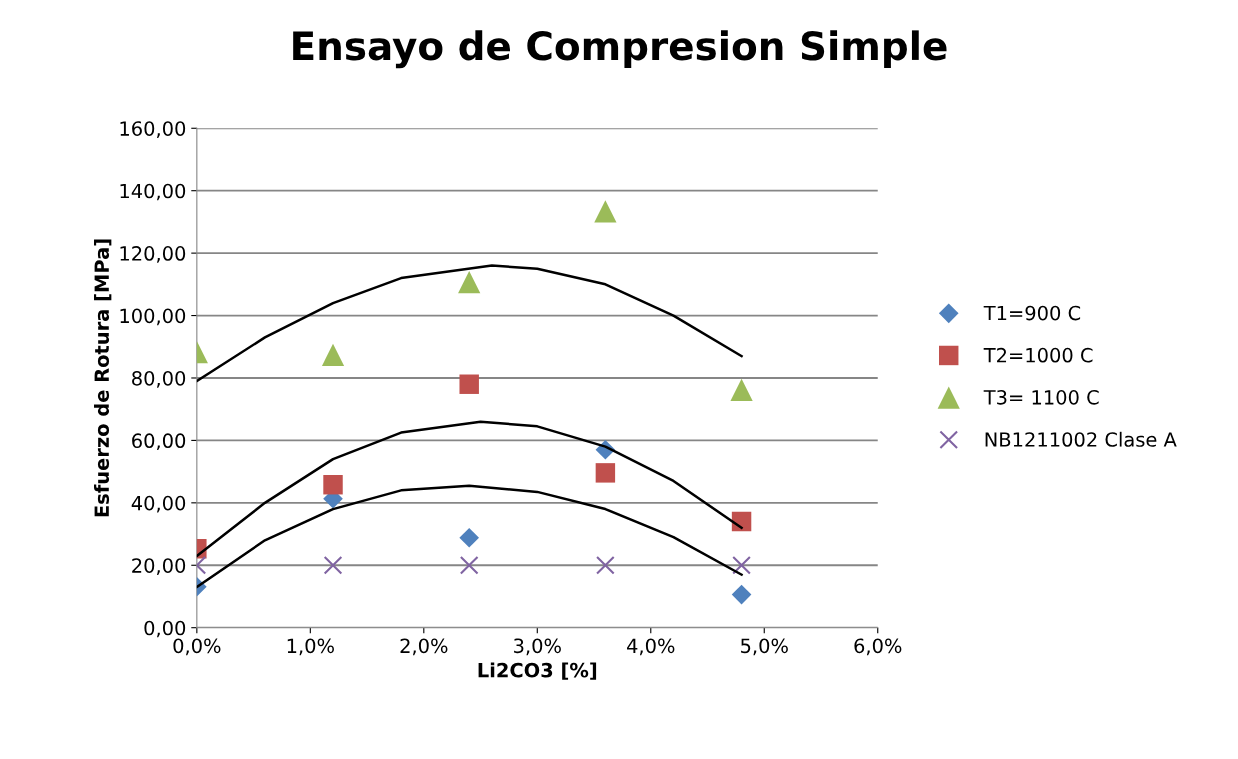 The width and height of the screenshot is (1238, 759). Describe the element at coordinates (197, 647) in the screenshot. I see `x-tick-label: 0,0%` at that location.